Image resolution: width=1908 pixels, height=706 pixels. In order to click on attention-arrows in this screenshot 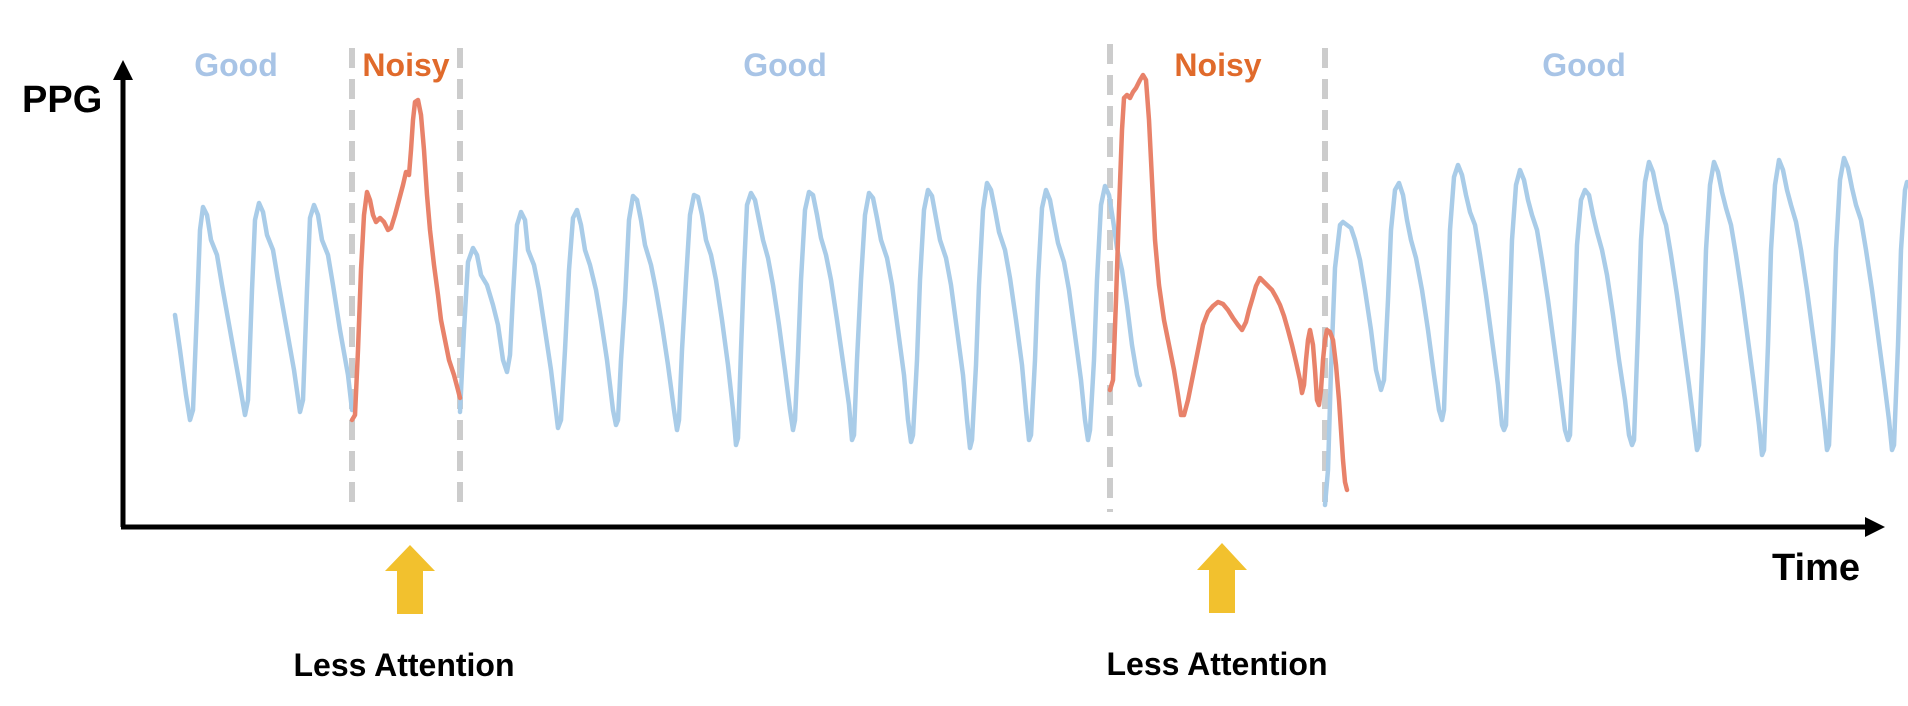, I will do `click(816, 578)`.